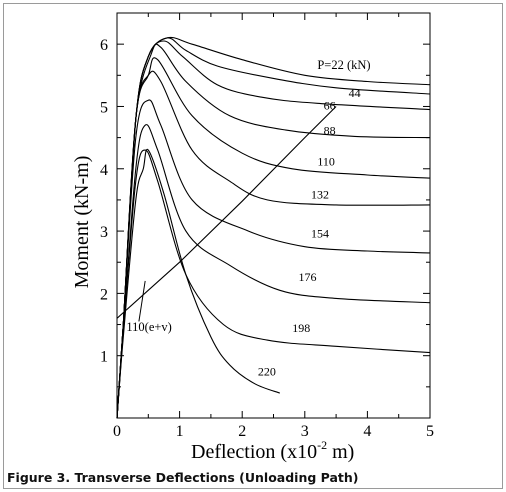 This screenshot has width=506, height=492. I want to click on x-tick-label: 4, so click(367, 431).